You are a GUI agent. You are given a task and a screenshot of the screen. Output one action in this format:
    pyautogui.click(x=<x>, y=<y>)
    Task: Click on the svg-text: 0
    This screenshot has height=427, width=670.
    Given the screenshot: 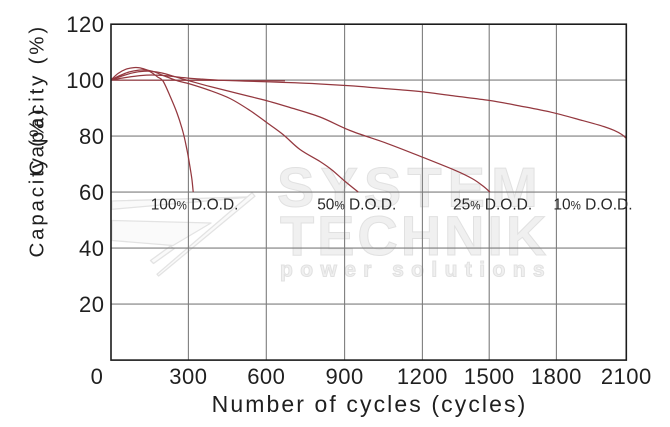 What is the action you would take?
    pyautogui.click(x=97, y=376)
    